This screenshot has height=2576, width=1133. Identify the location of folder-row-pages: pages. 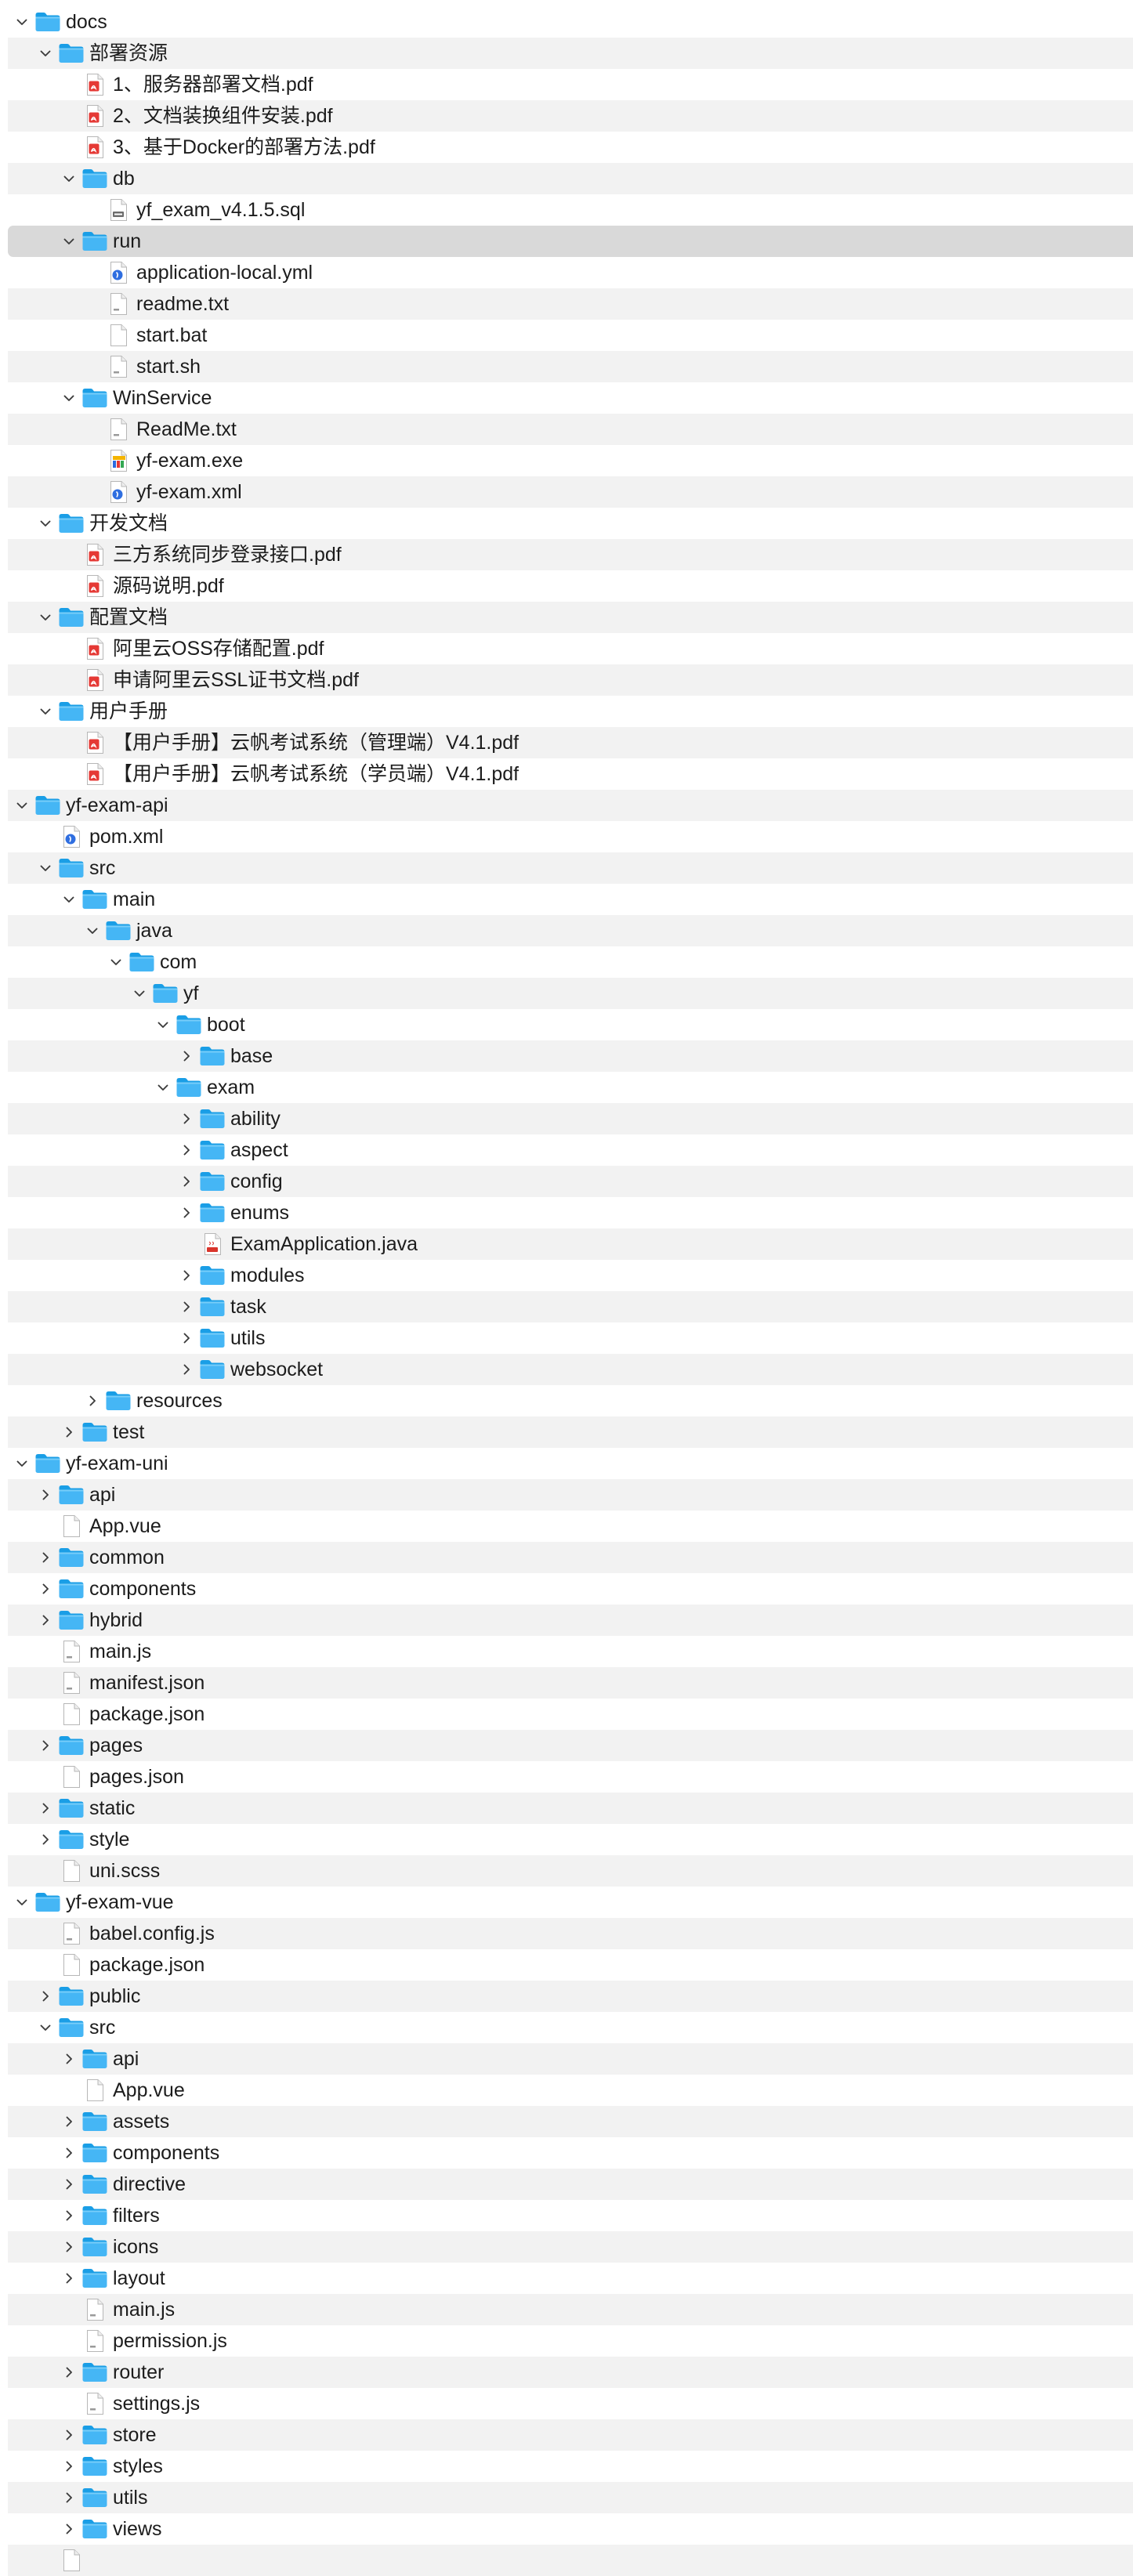
(570, 1746).